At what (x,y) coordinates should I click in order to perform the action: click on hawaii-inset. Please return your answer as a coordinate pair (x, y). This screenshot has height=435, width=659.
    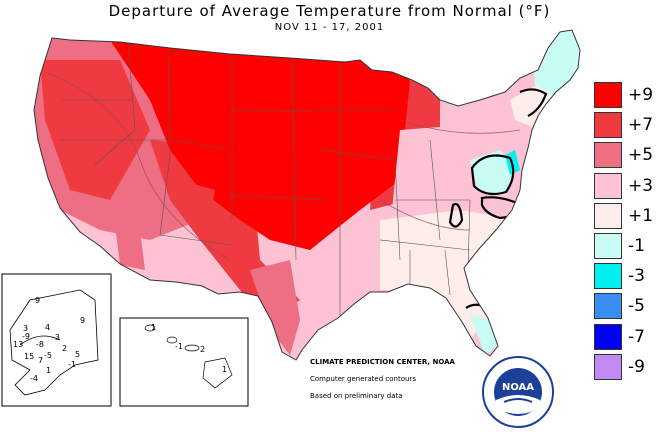
    Looking at the image, I should click on (184, 362).